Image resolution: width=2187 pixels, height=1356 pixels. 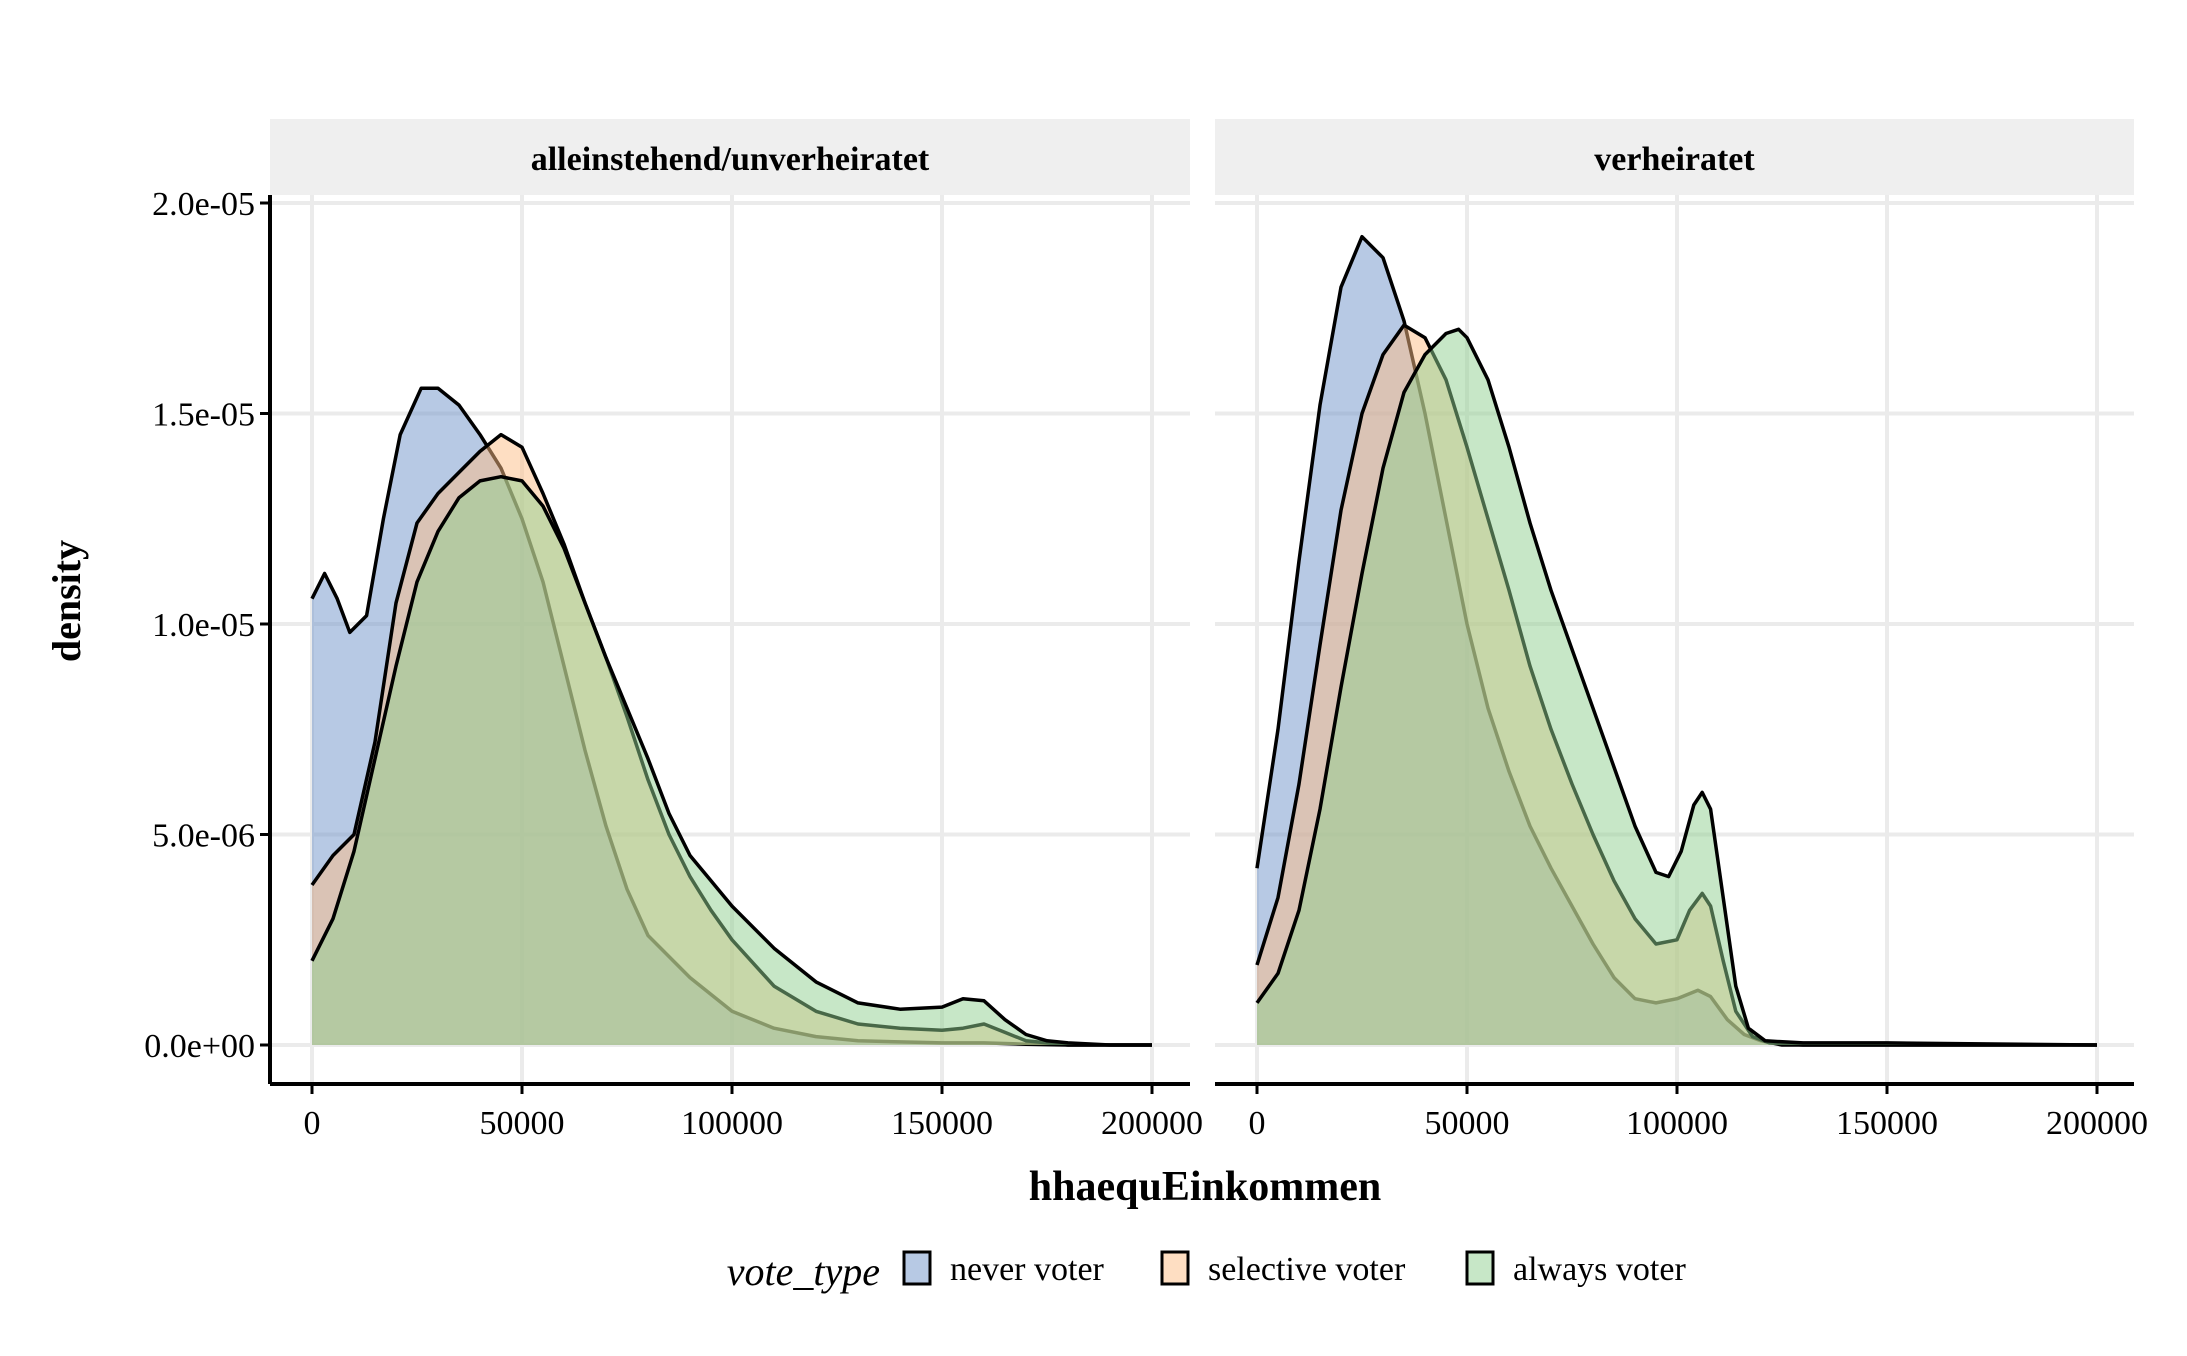 I want to click on y-tick-label: 1.0e-05, so click(x=203, y=625).